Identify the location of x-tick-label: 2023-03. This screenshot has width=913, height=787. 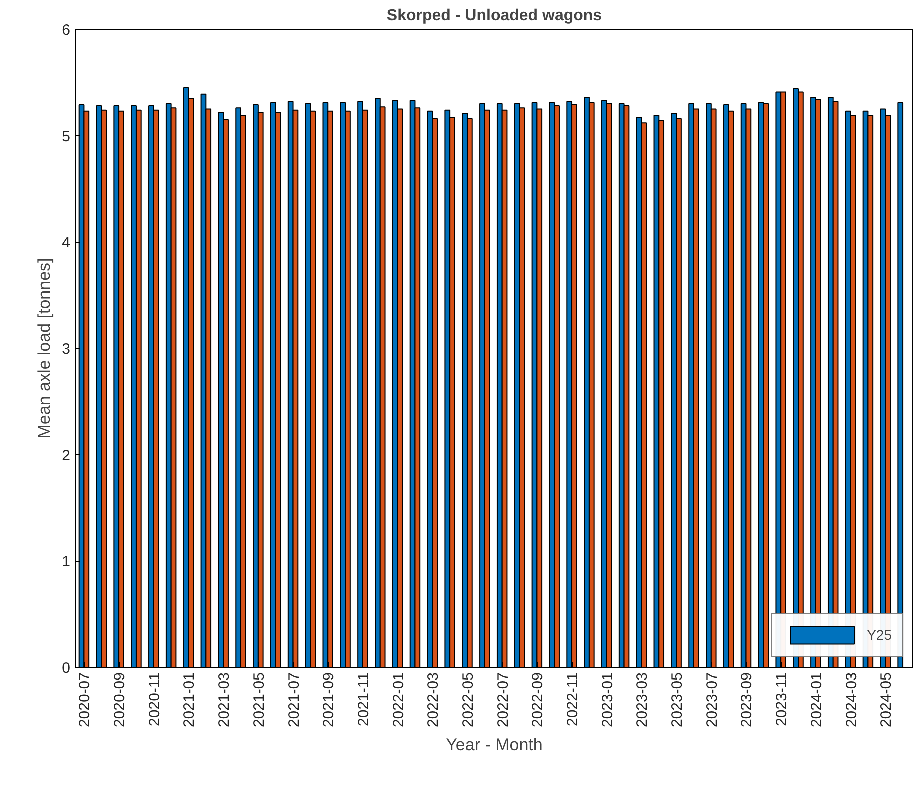
(643, 700).